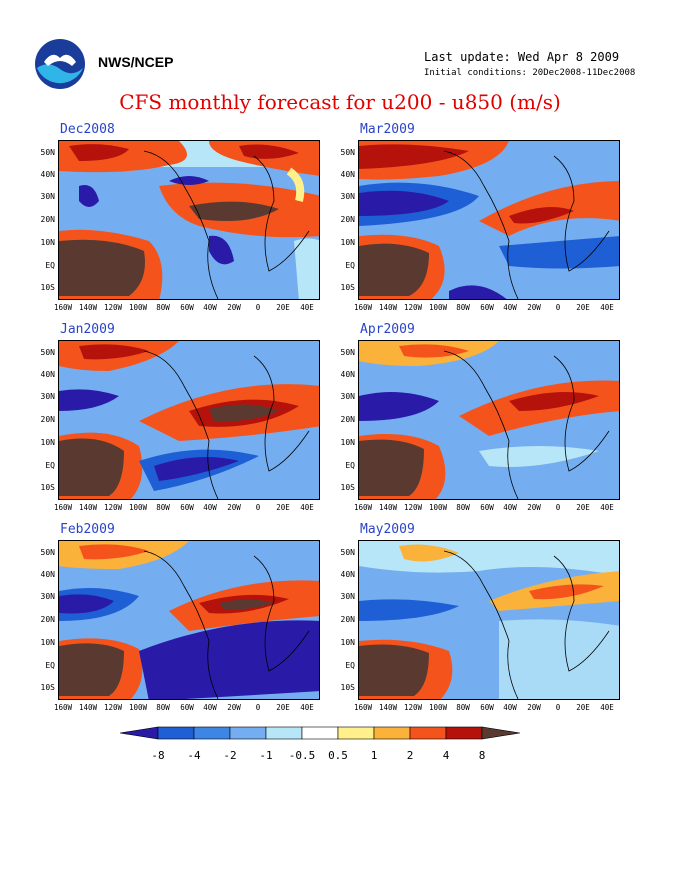 The image size is (680, 880). Describe the element at coordinates (482, 755) in the screenshot. I see `colorbar-label: 8` at that location.